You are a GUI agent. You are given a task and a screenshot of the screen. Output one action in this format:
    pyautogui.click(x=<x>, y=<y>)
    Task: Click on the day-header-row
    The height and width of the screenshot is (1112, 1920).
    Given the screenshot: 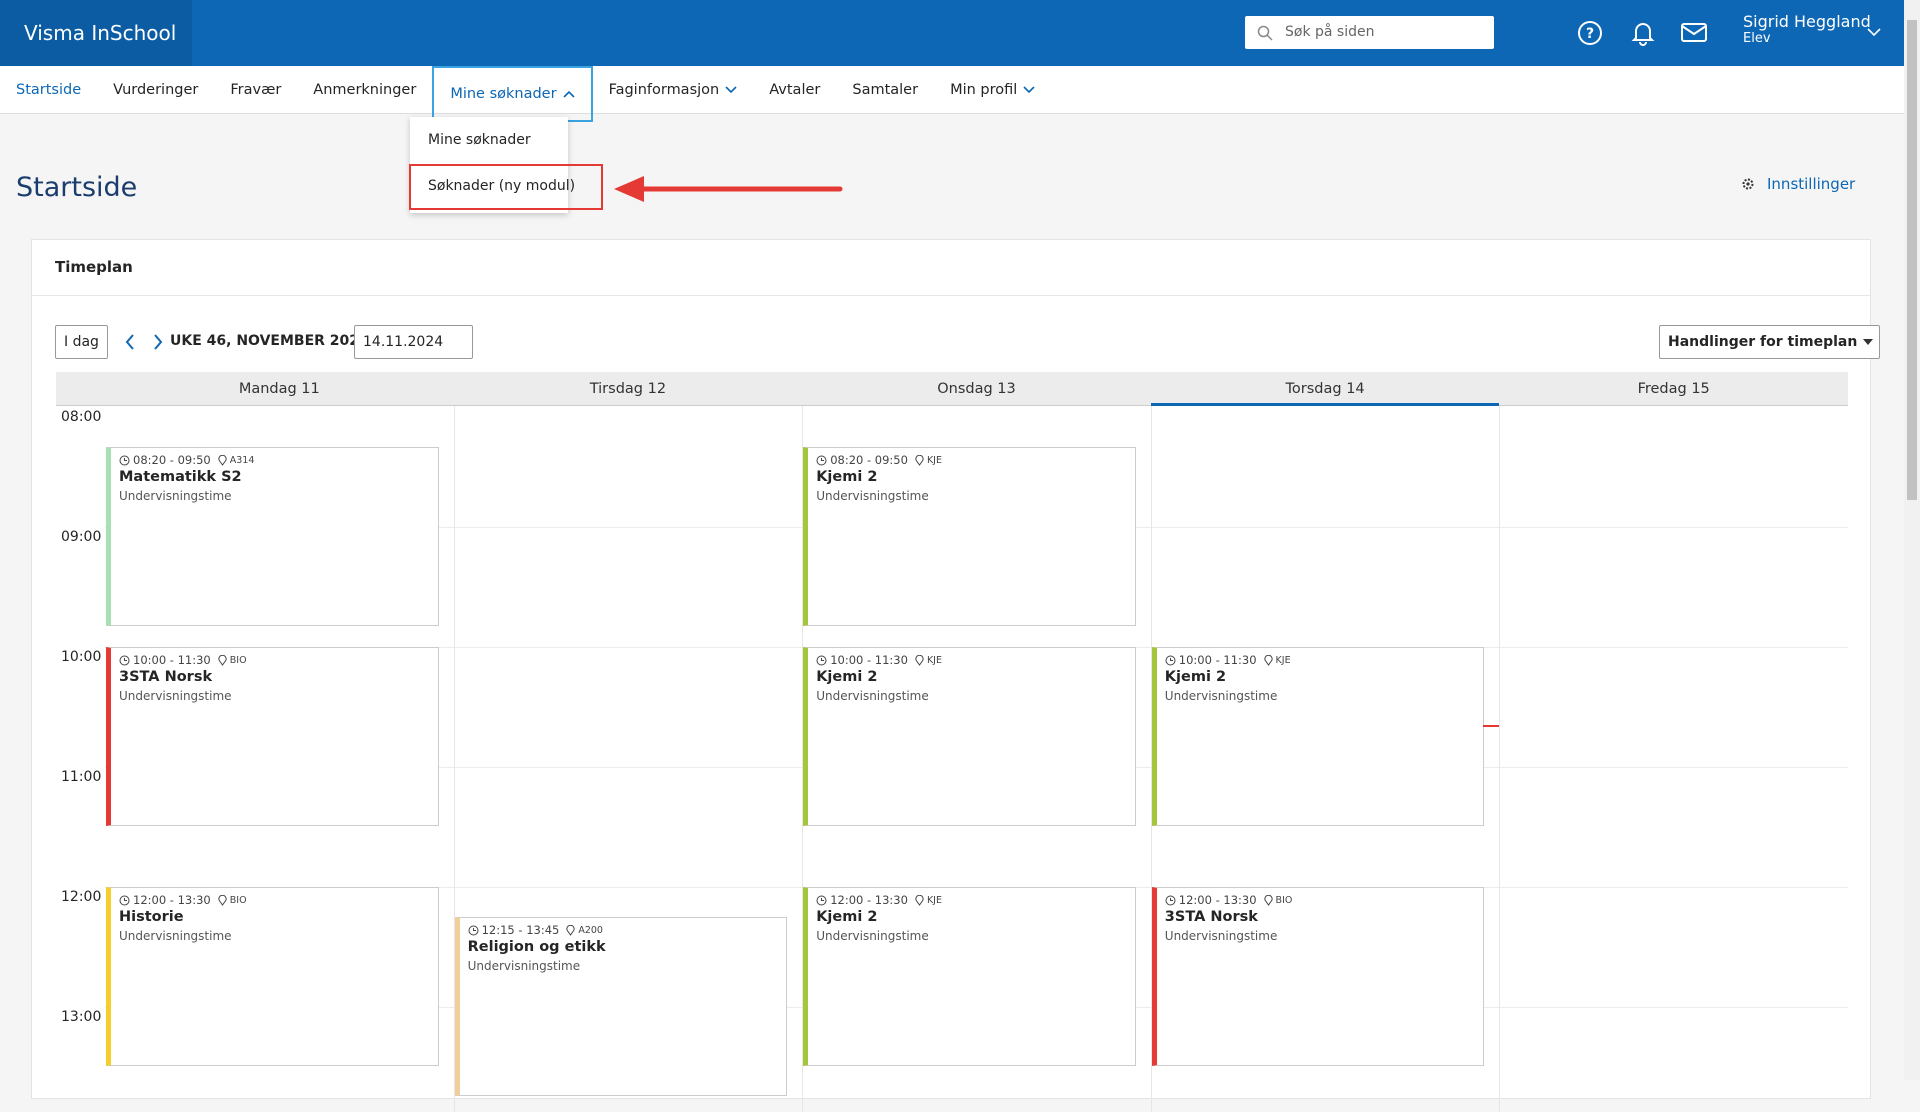 What is the action you would take?
    pyautogui.click(x=952, y=389)
    